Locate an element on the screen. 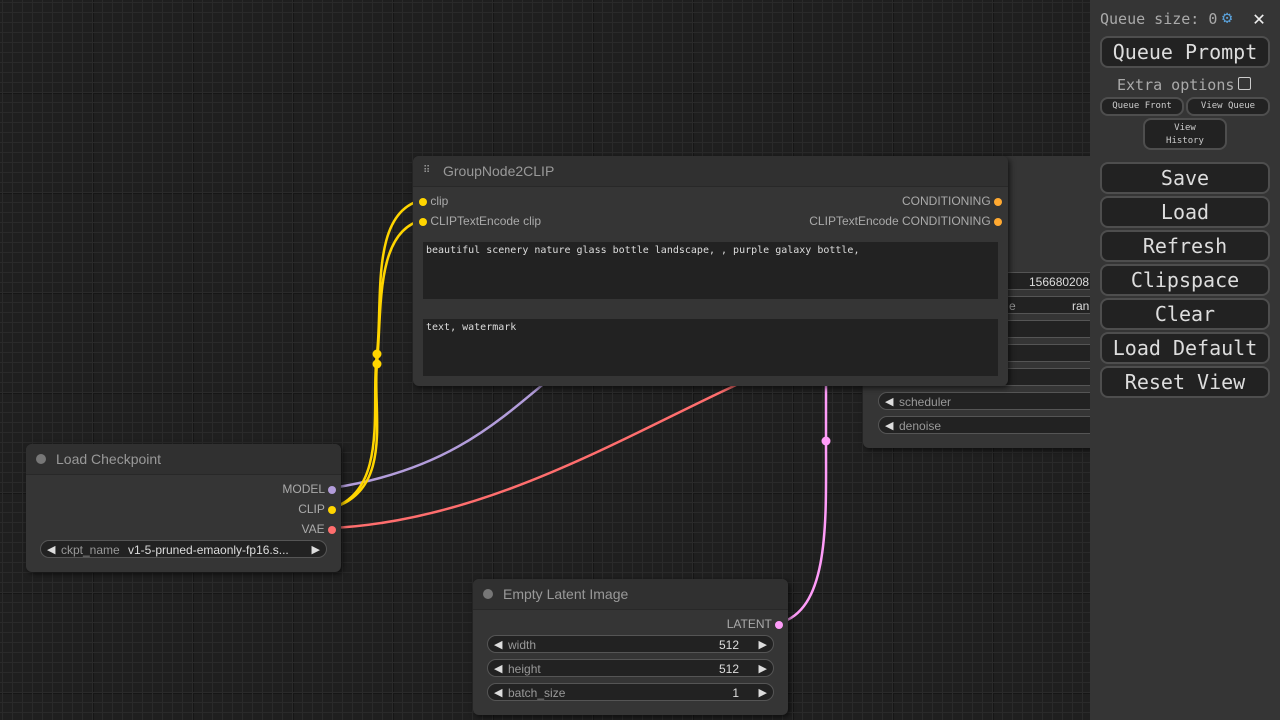  save-button: Save is located at coordinates (1185, 178).